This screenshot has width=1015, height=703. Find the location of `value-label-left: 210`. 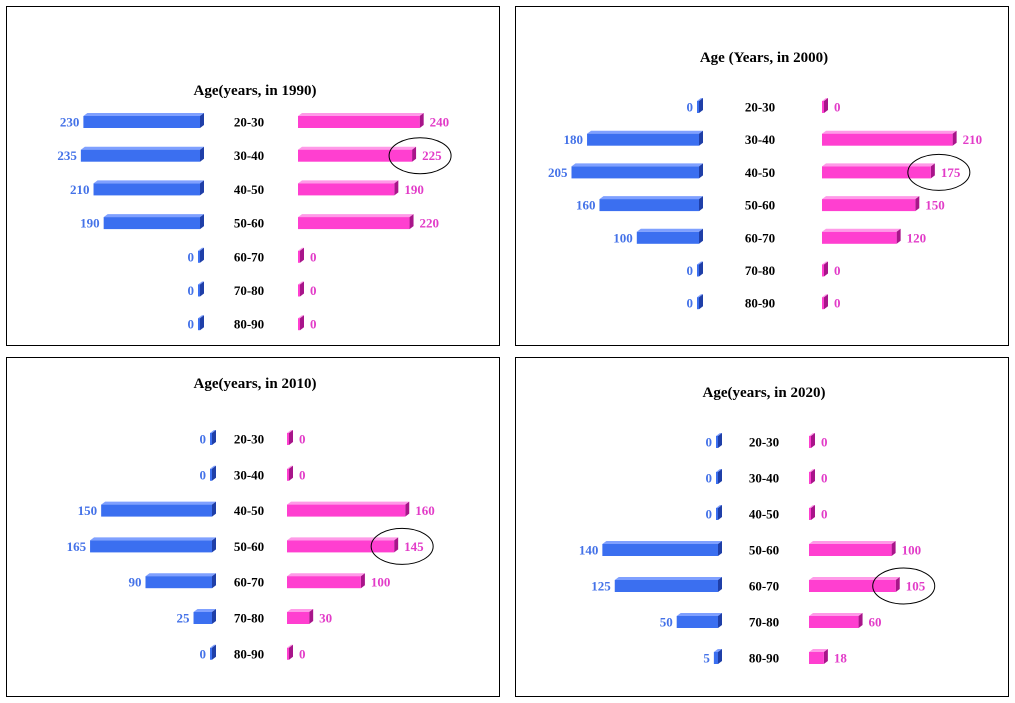

value-label-left: 210 is located at coordinates (80, 189).